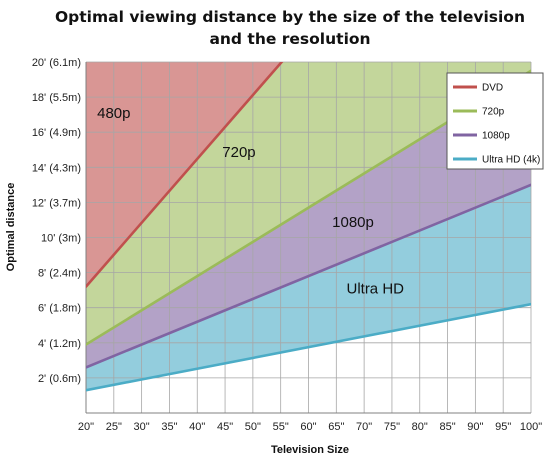 The width and height of the screenshot is (547, 461). Describe the element at coordinates (56, 63) in the screenshot. I see `y-tick-label-9: 20' (6.1m)` at that location.